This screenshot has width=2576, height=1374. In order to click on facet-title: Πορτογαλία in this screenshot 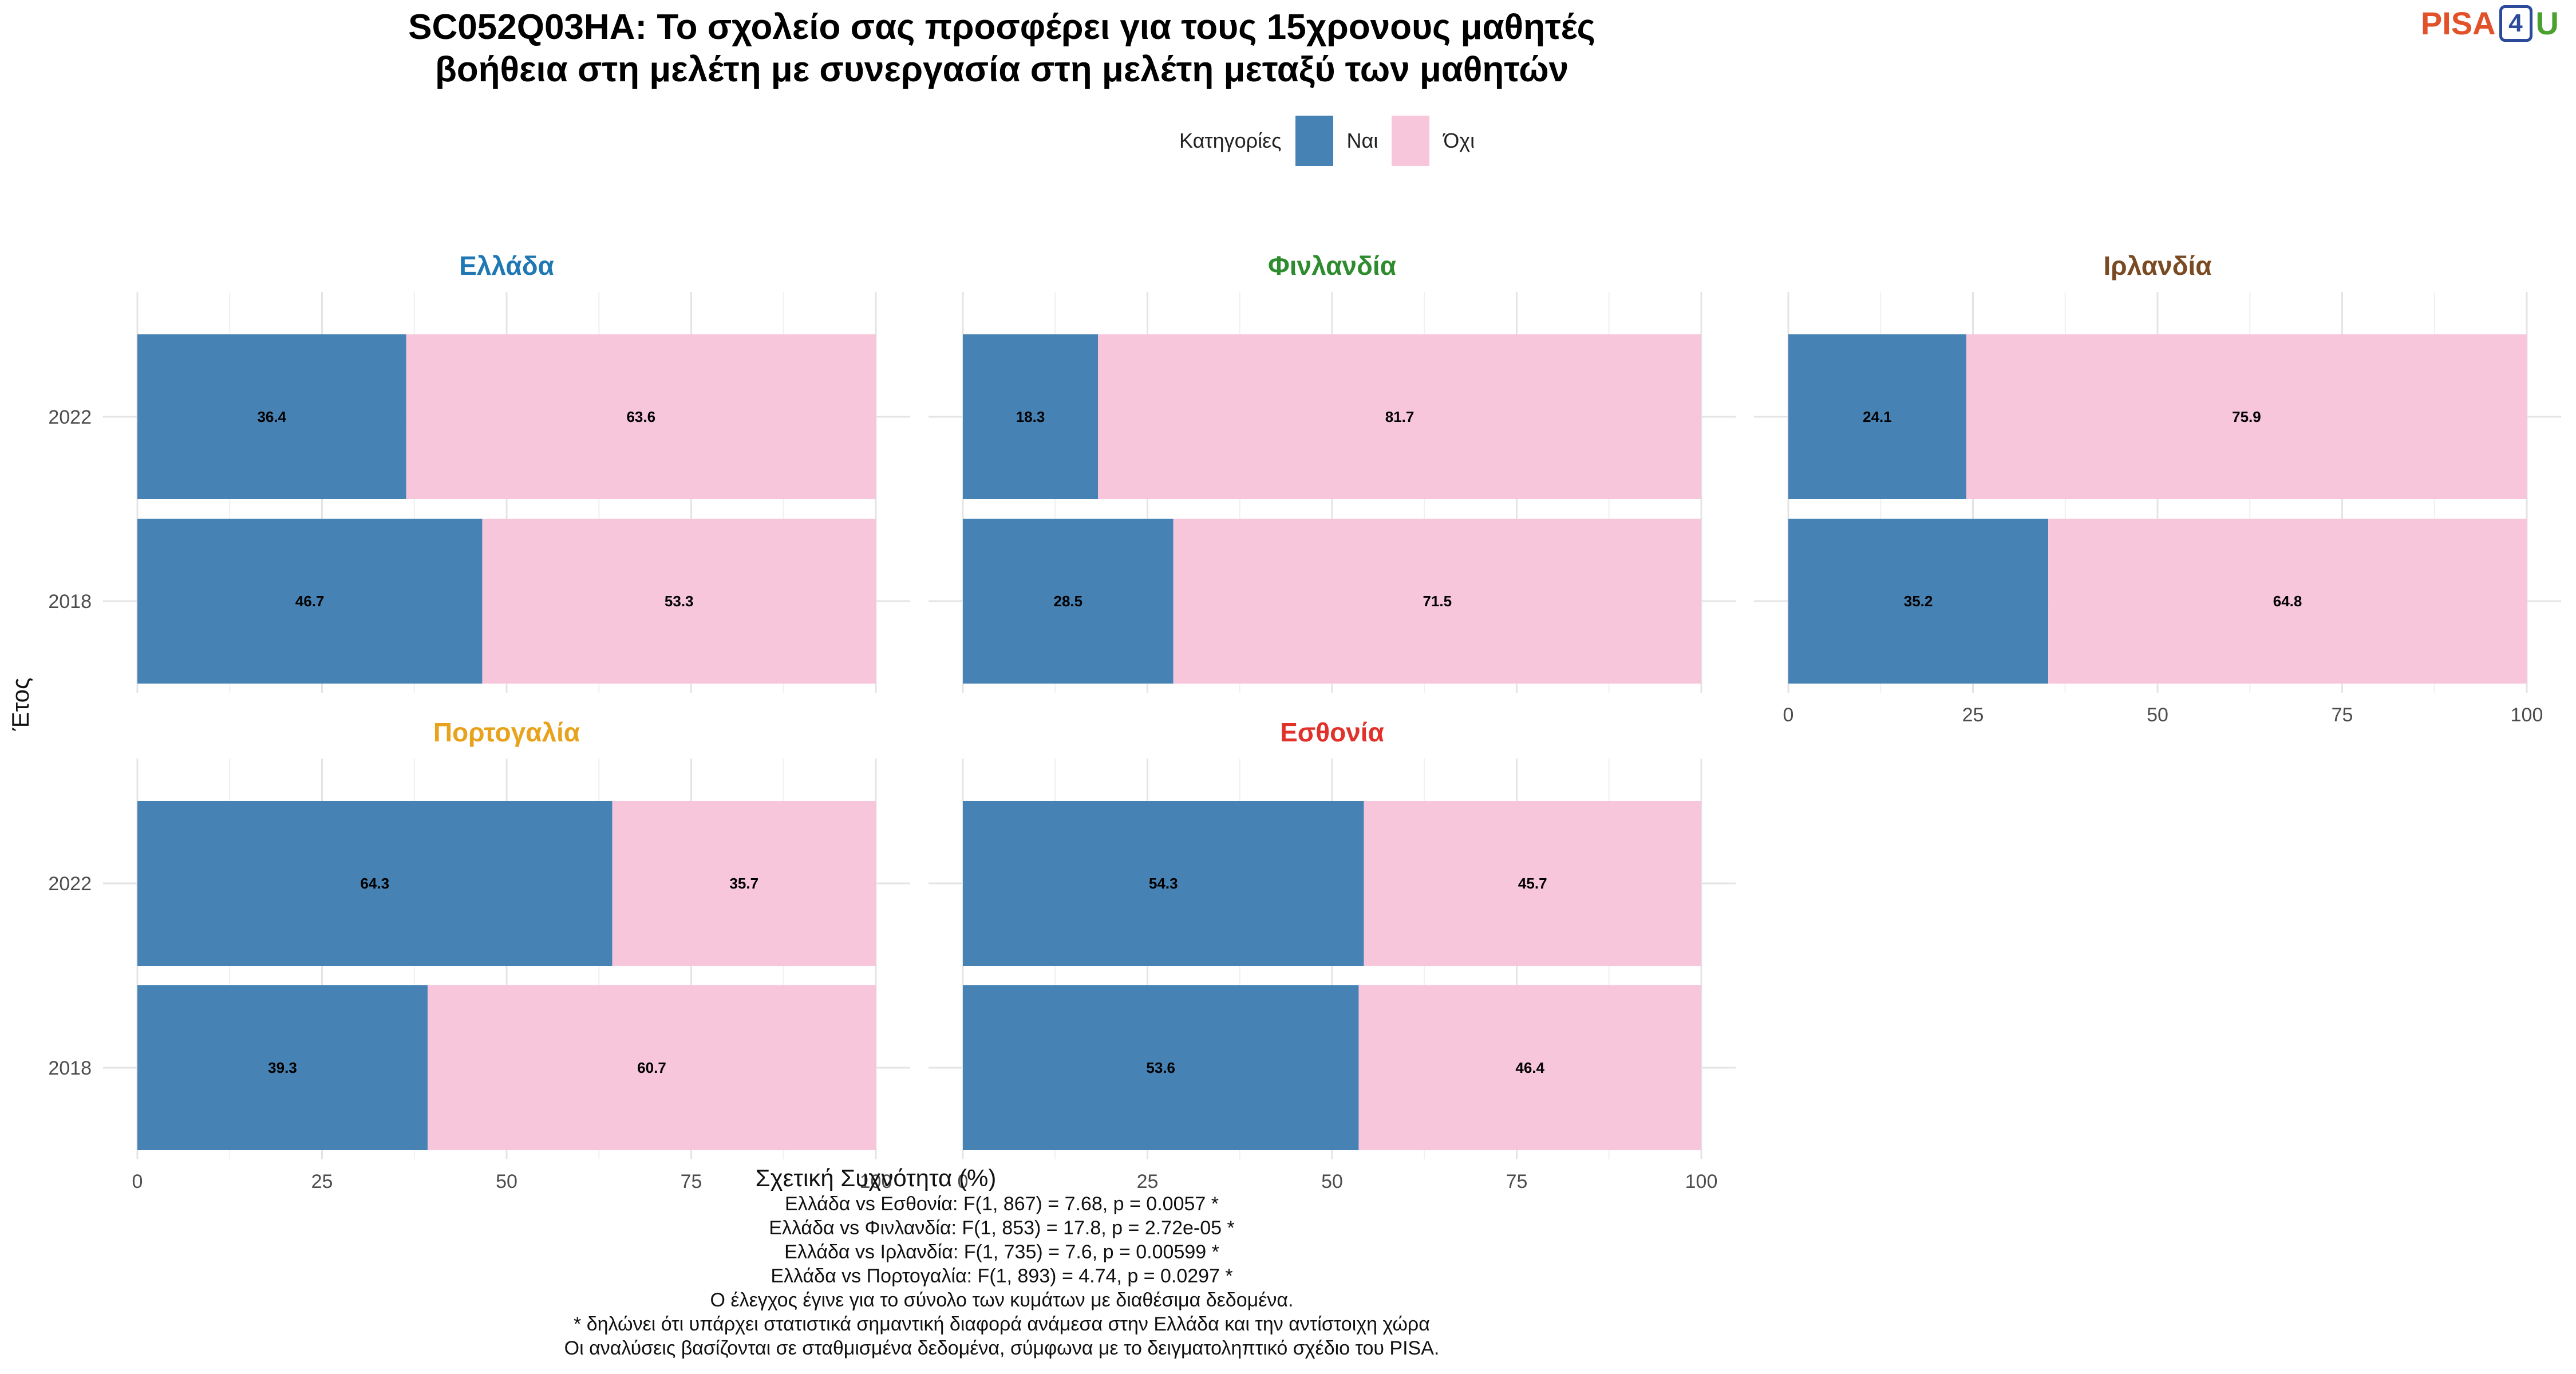, I will do `click(506, 732)`.